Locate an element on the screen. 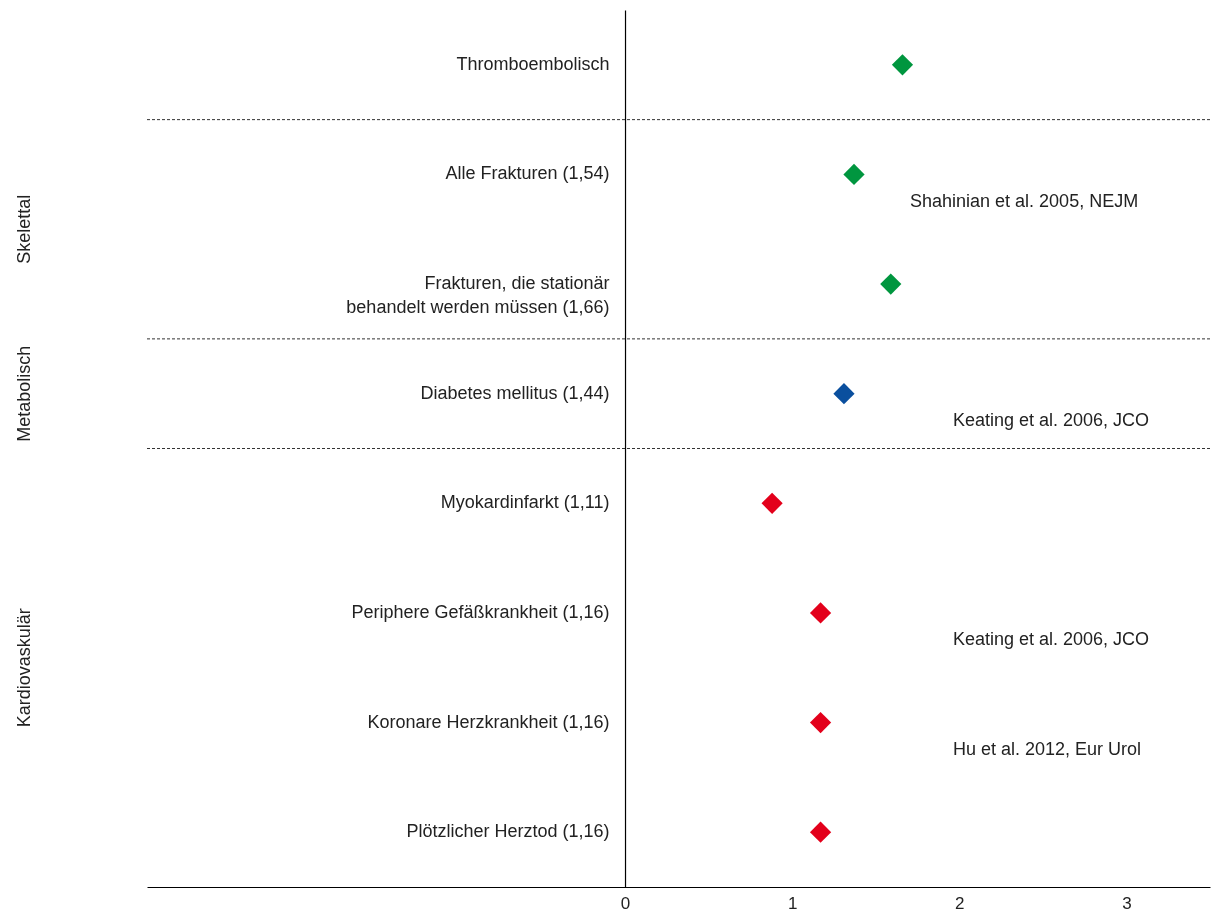 The image size is (1213, 921). x-tick-label: 2 is located at coordinates (960, 903).